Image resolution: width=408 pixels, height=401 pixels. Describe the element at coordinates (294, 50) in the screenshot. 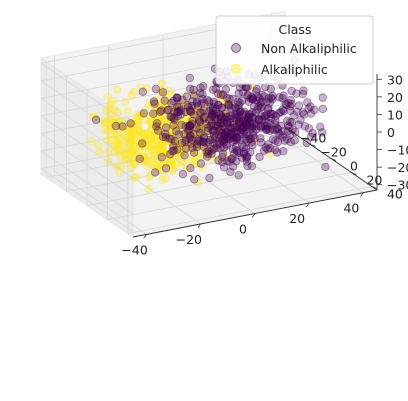

I see `legend: Class Non Alkaliphilic Alkaliphilic` at that location.